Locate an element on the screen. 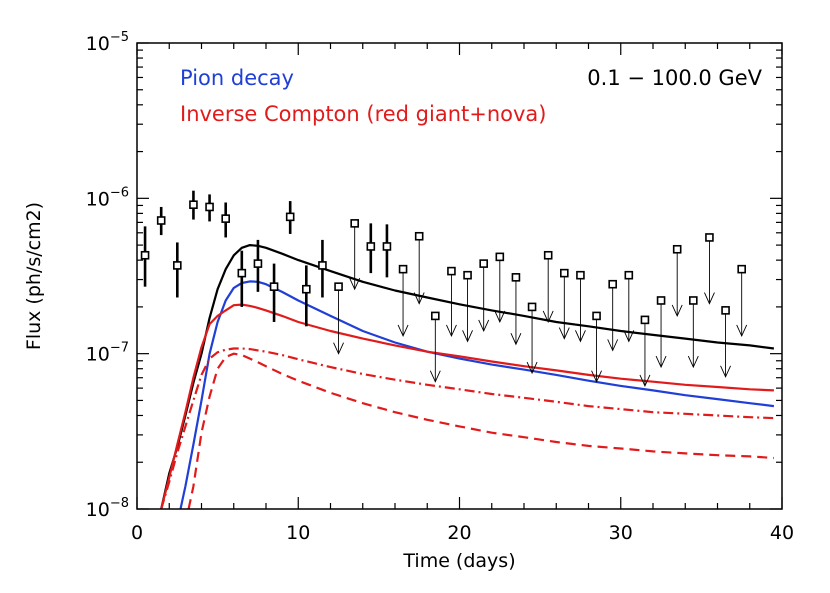 Image resolution: width=830 pixels, height=593 pixels. legend-entry-pion-decay: Pion decay is located at coordinates (237, 78).